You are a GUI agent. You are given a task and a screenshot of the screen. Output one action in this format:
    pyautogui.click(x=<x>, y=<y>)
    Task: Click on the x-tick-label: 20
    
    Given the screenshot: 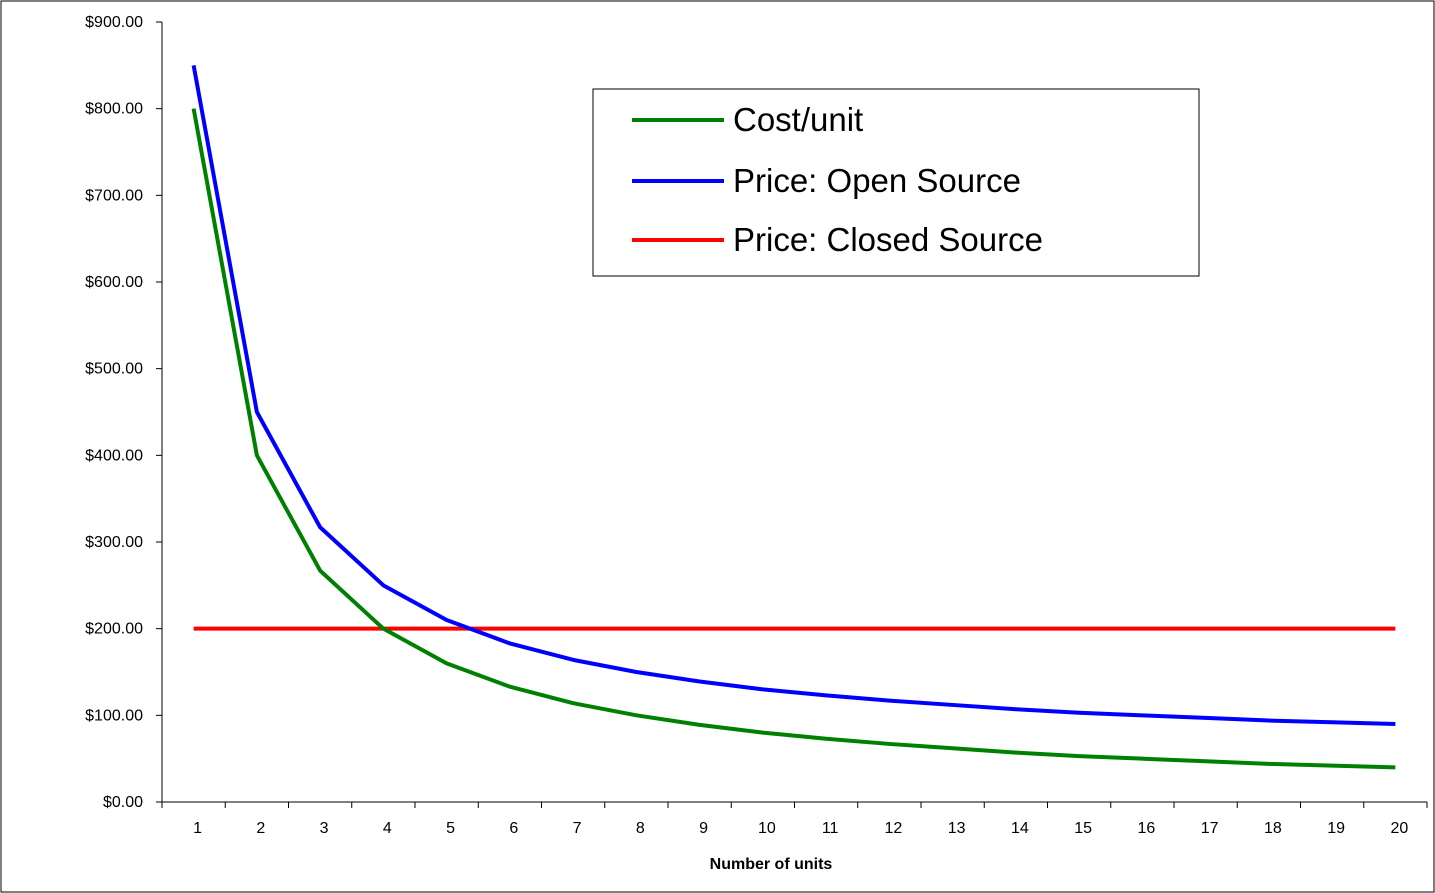 What is the action you would take?
    pyautogui.click(x=1399, y=828)
    